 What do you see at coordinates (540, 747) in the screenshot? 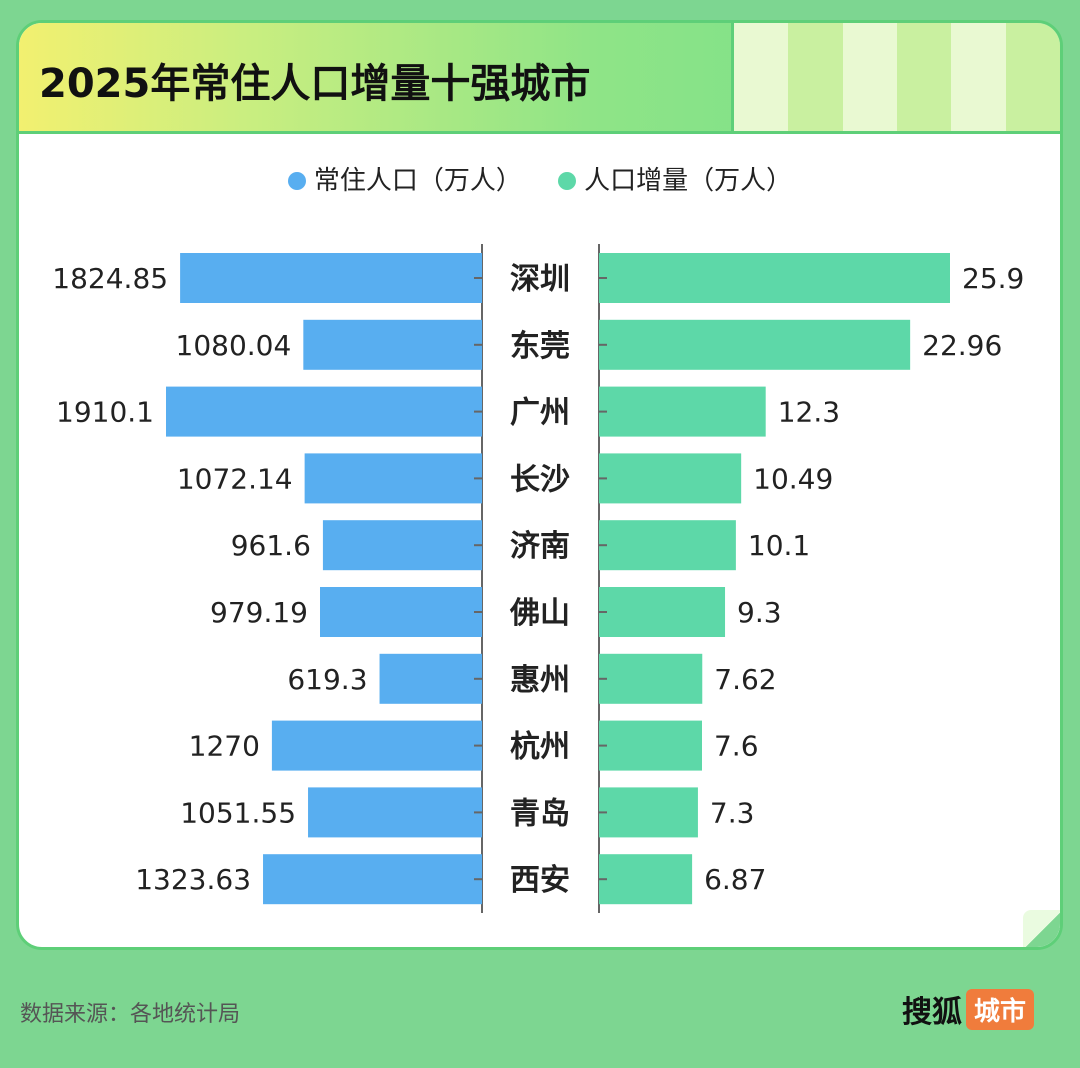
I see `city-label: 杭州` at bounding box center [540, 747].